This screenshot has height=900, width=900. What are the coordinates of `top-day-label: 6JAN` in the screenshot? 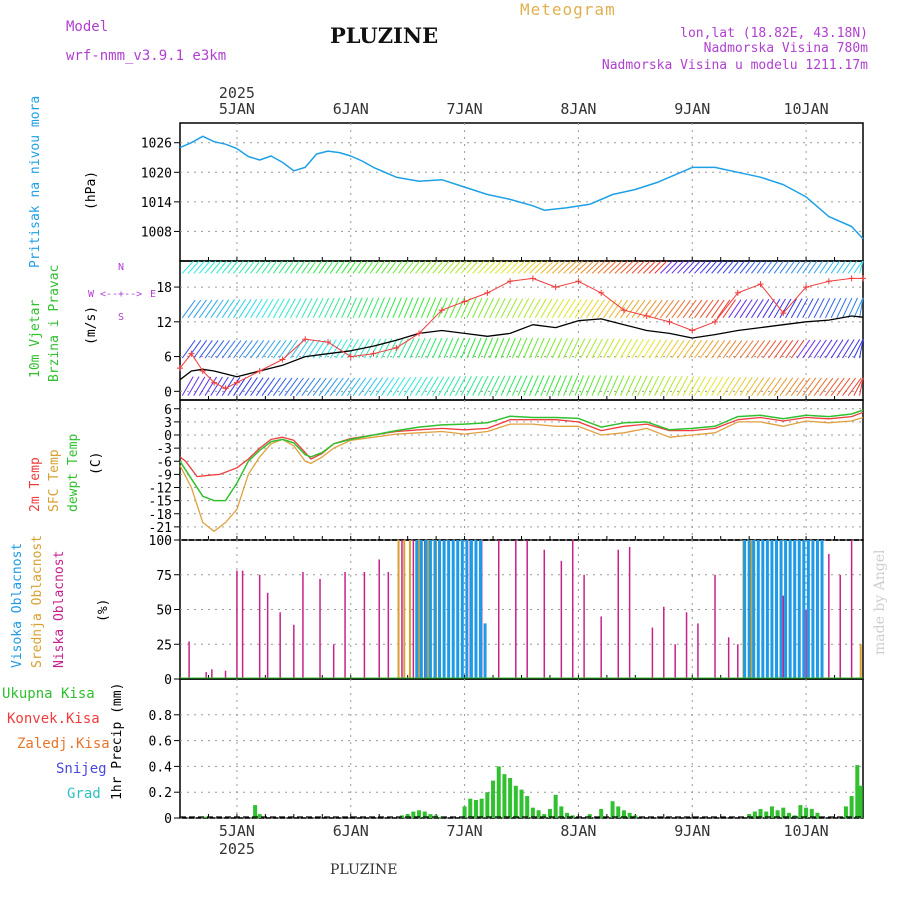 It's located at (351, 109).